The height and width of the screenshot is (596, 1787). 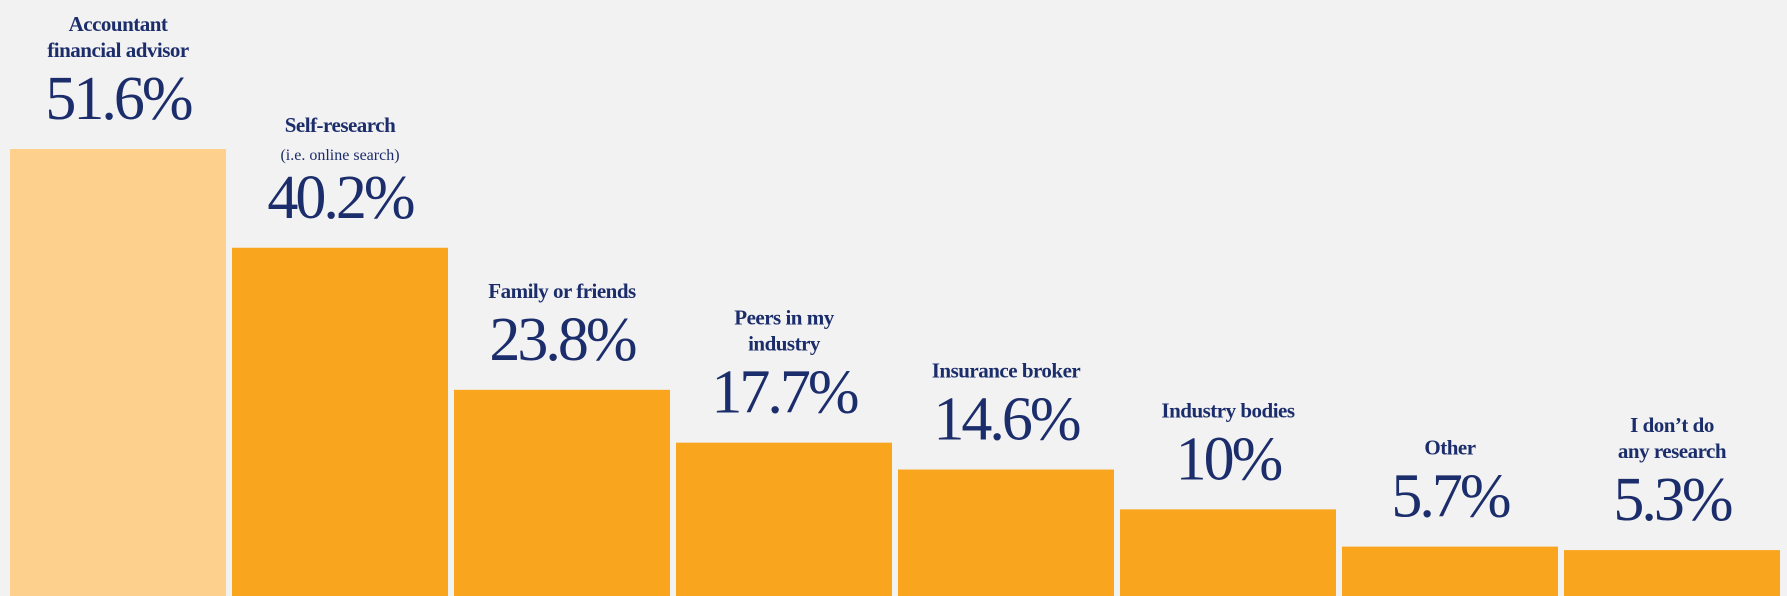 What do you see at coordinates (1449, 448) in the screenshot?
I see `category-label: Other` at bounding box center [1449, 448].